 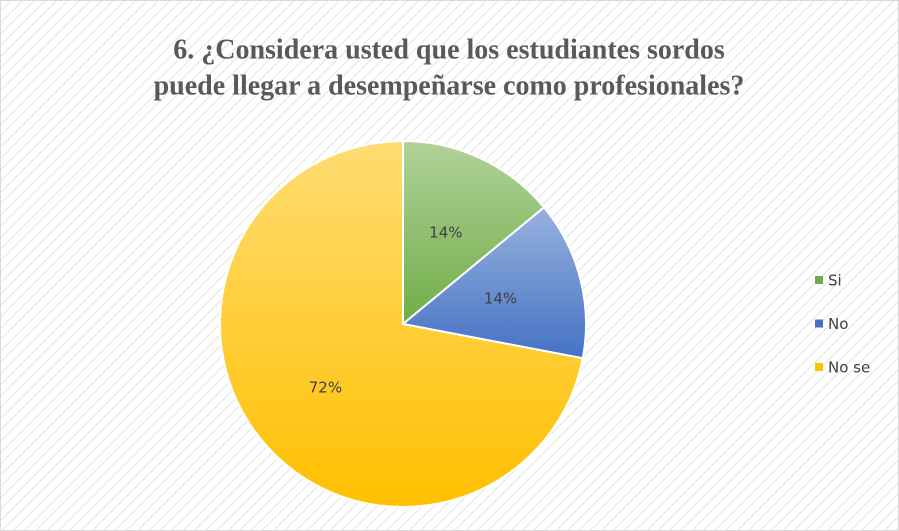 What do you see at coordinates (838, 324) in the screenshot?
I see `legend-label: No` at bounding box center [838, 324].